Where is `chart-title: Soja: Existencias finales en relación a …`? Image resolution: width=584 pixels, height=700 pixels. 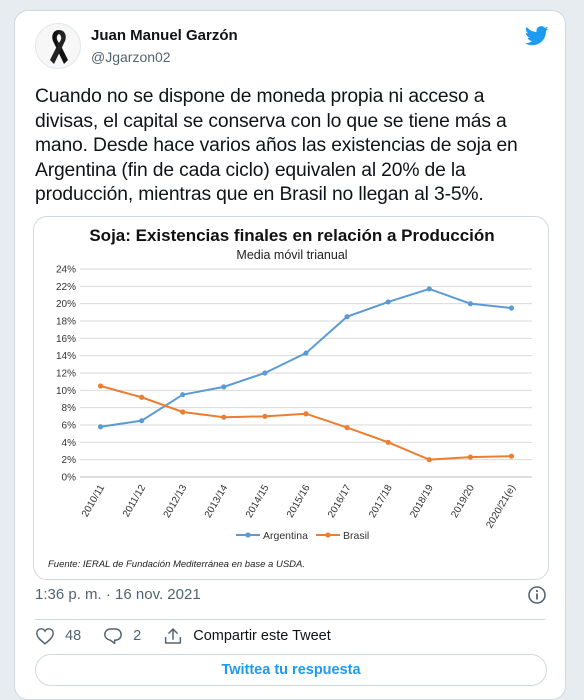 chart-title: Soja: Existencias finales en relación a … is located at coordinates (291, 235).